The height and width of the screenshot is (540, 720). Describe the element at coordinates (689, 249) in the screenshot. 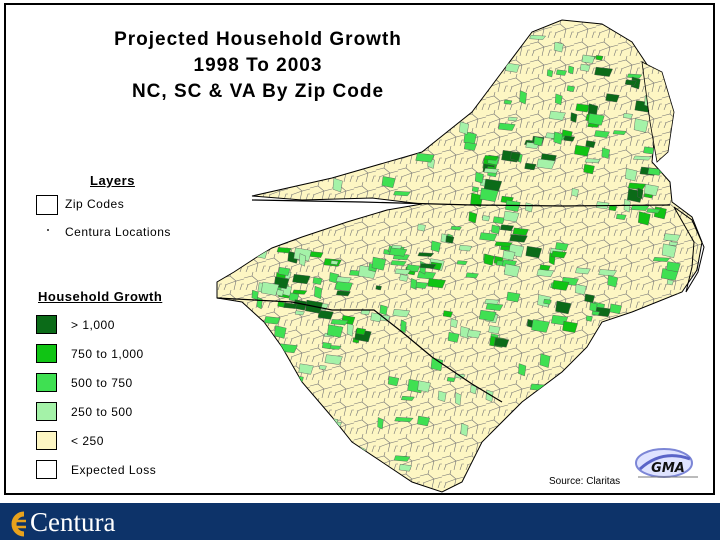

I see `outer-banks` at that location.